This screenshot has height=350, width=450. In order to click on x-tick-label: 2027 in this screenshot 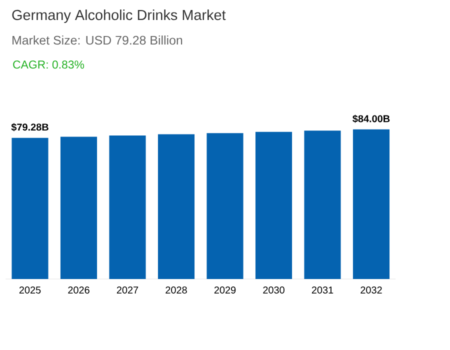, I will do `click(127, 290)`.